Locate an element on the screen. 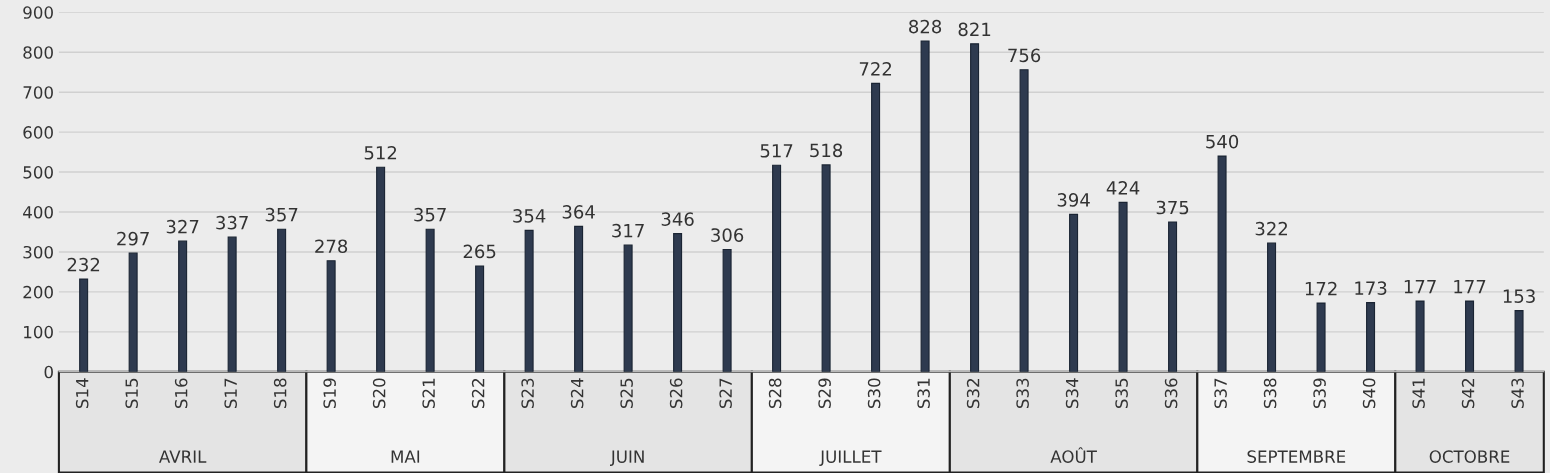  y-tick-label: 200 is located at coordinates (38, 292).